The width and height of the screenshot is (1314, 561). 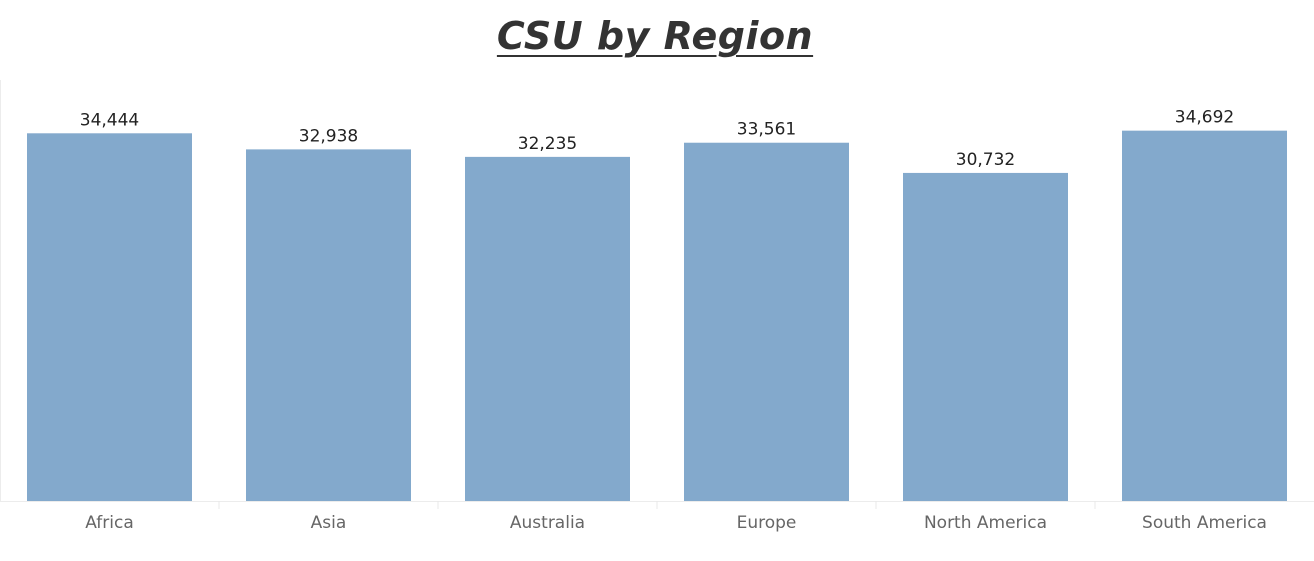 What do you see at coordinates (109, 523) in the screenshot?
I see `category-label: Africa` at bounding box center [109, 523].